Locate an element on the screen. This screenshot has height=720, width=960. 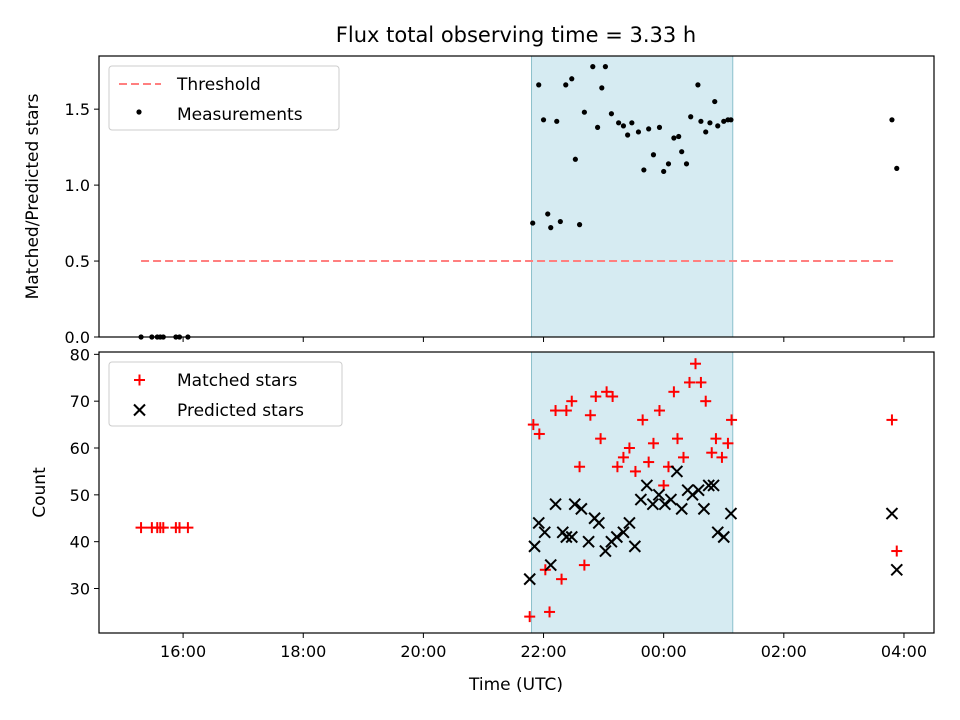
x-tick-label: 22:00 is located at coordinates (543, 651).